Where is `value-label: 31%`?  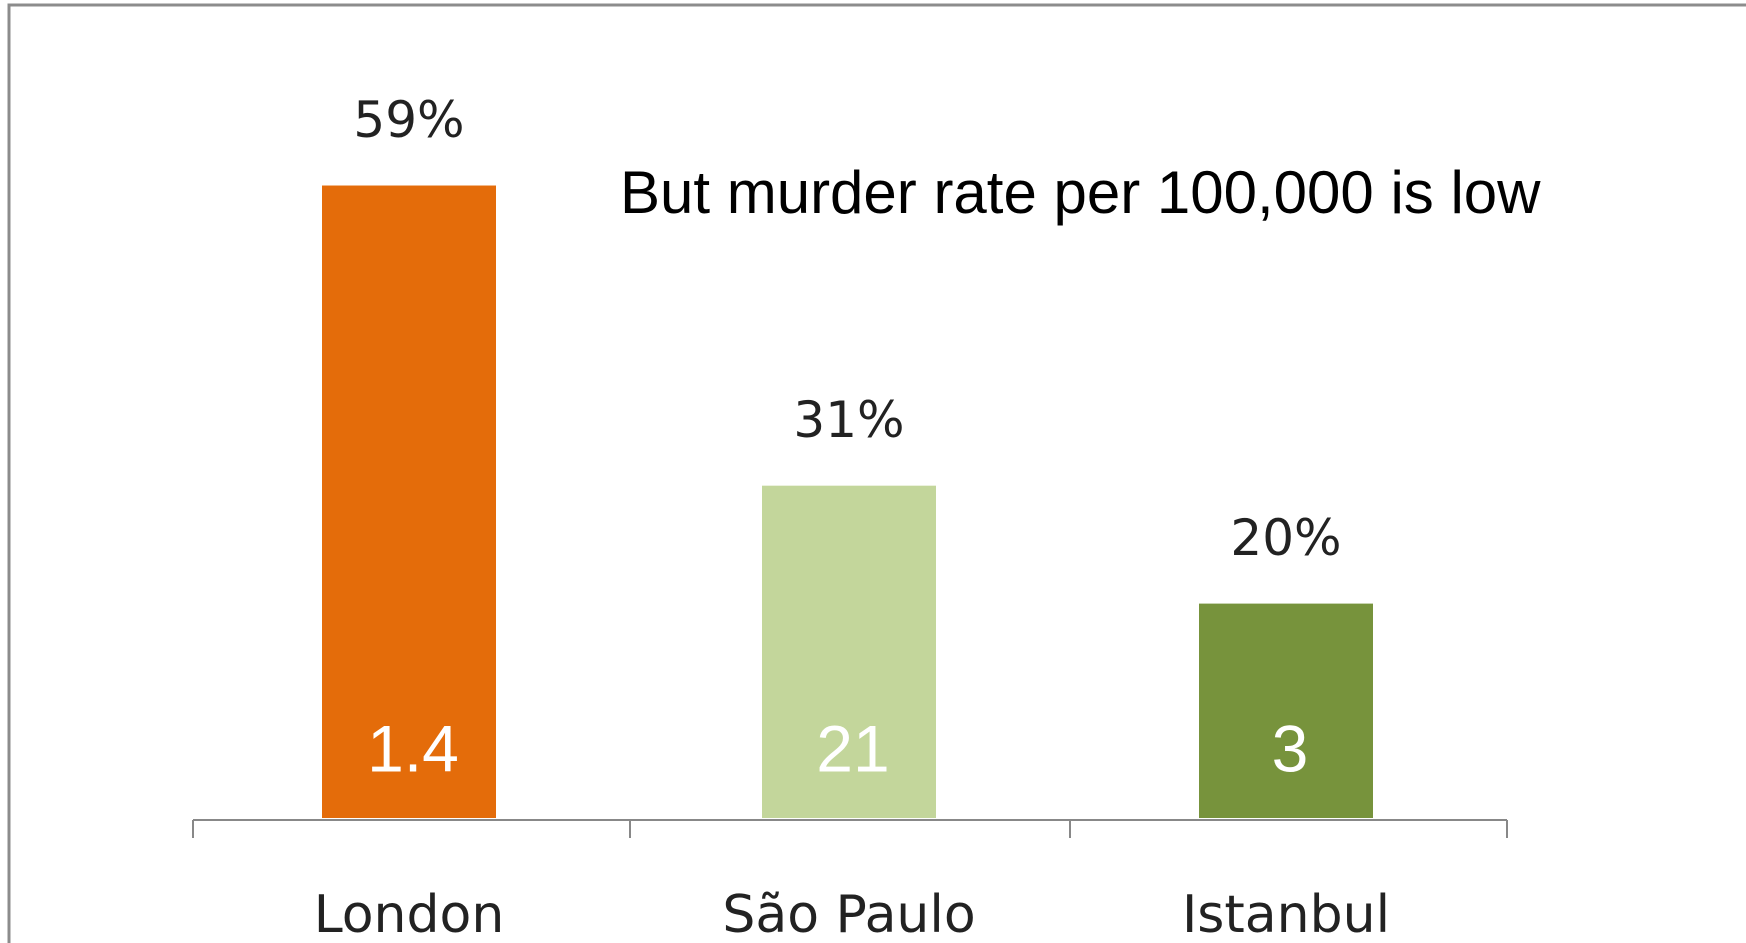 value-label: 31% is located at coordinates (848, 420).